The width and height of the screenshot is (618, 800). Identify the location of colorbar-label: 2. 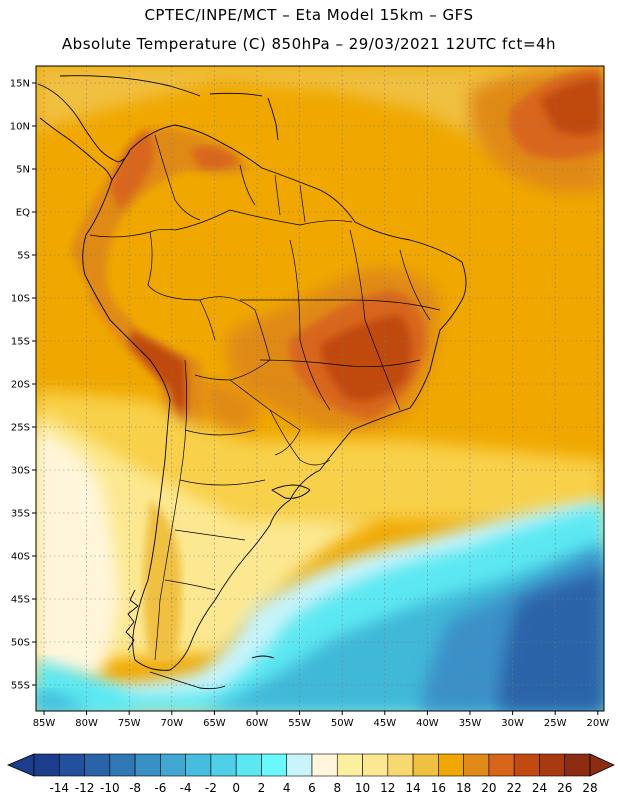
(262, 788).